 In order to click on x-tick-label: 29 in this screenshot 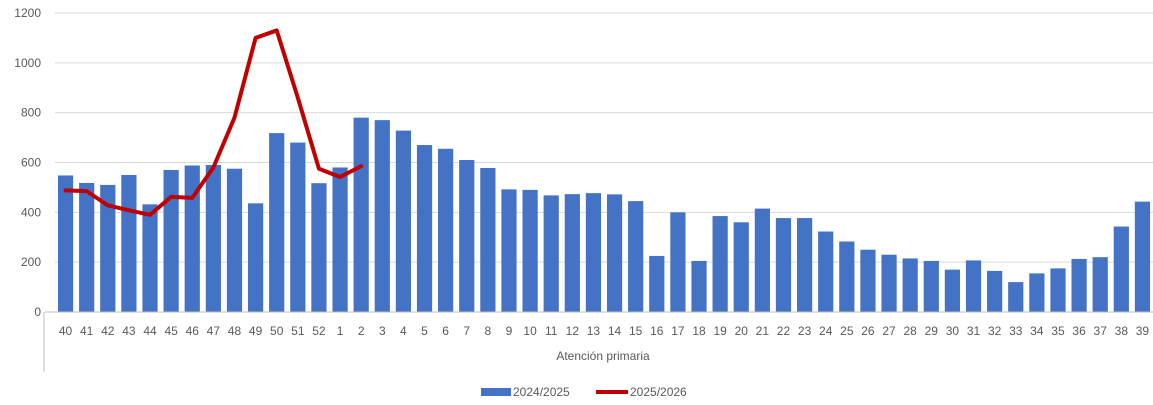, I will do `click(932, 331)`.